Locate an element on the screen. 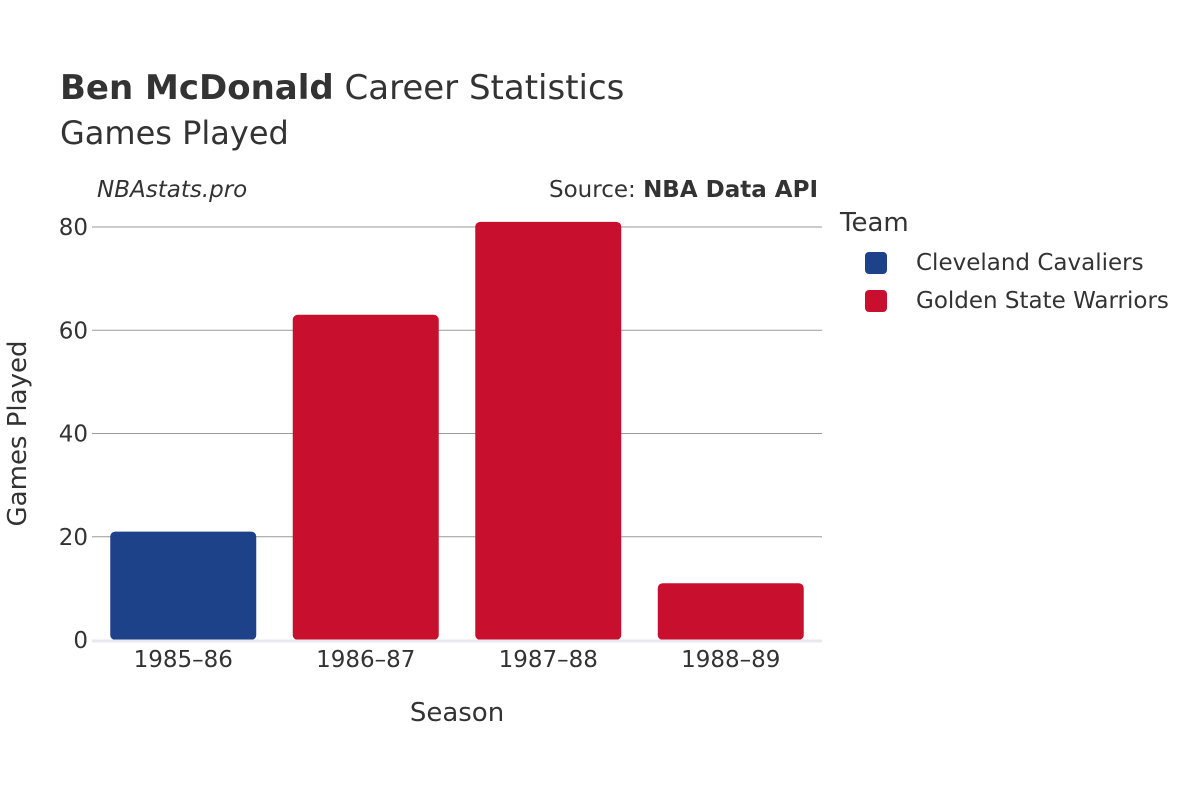 This screenshot has width=1200, height=800. x-tick-label: 1988–89 is located at coordinates (730, 660).